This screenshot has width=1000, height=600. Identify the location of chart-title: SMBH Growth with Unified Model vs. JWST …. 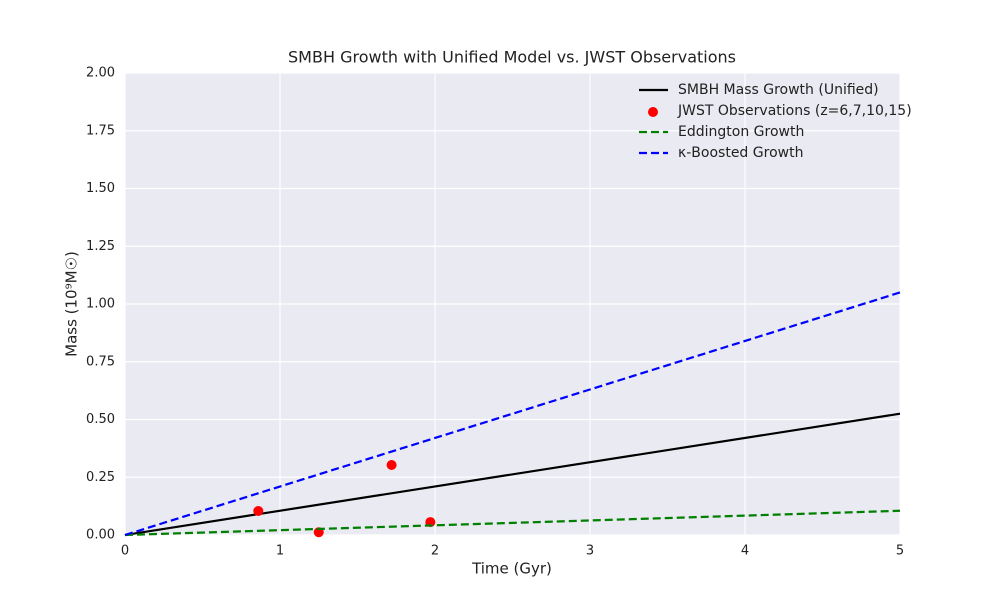
(512, 57).